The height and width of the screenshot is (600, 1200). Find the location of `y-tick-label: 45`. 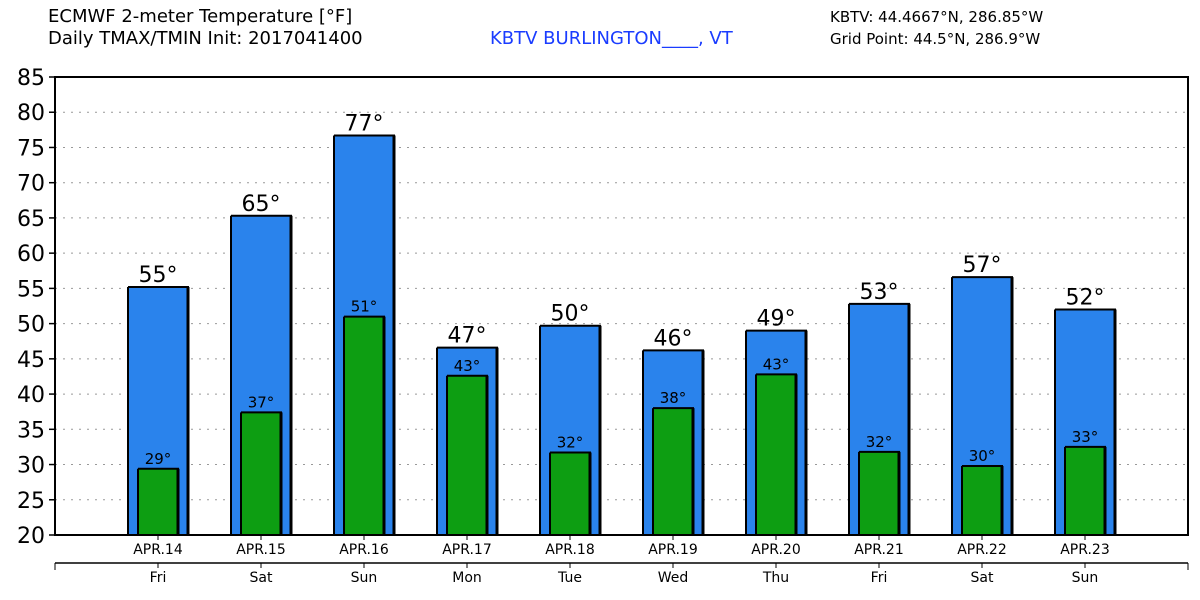

y-tick-label: 45 is located at coordinates (31, 360).